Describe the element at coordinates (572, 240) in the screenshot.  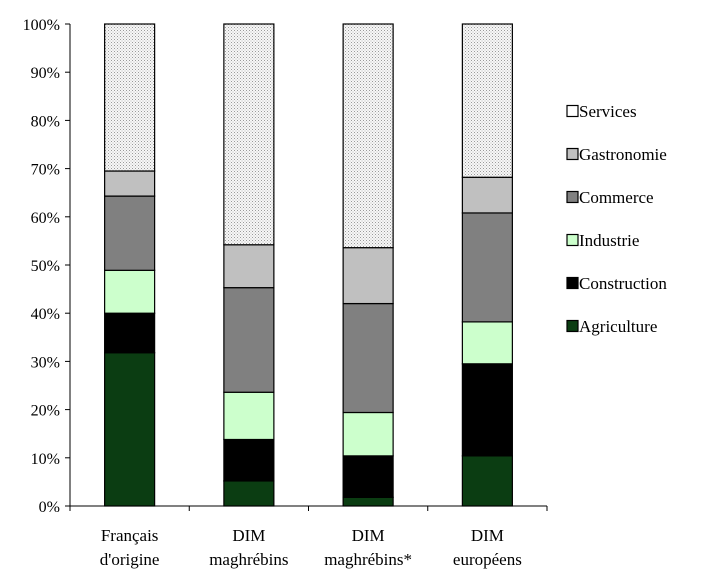
I see `legend-swatch-industrie` at that location.